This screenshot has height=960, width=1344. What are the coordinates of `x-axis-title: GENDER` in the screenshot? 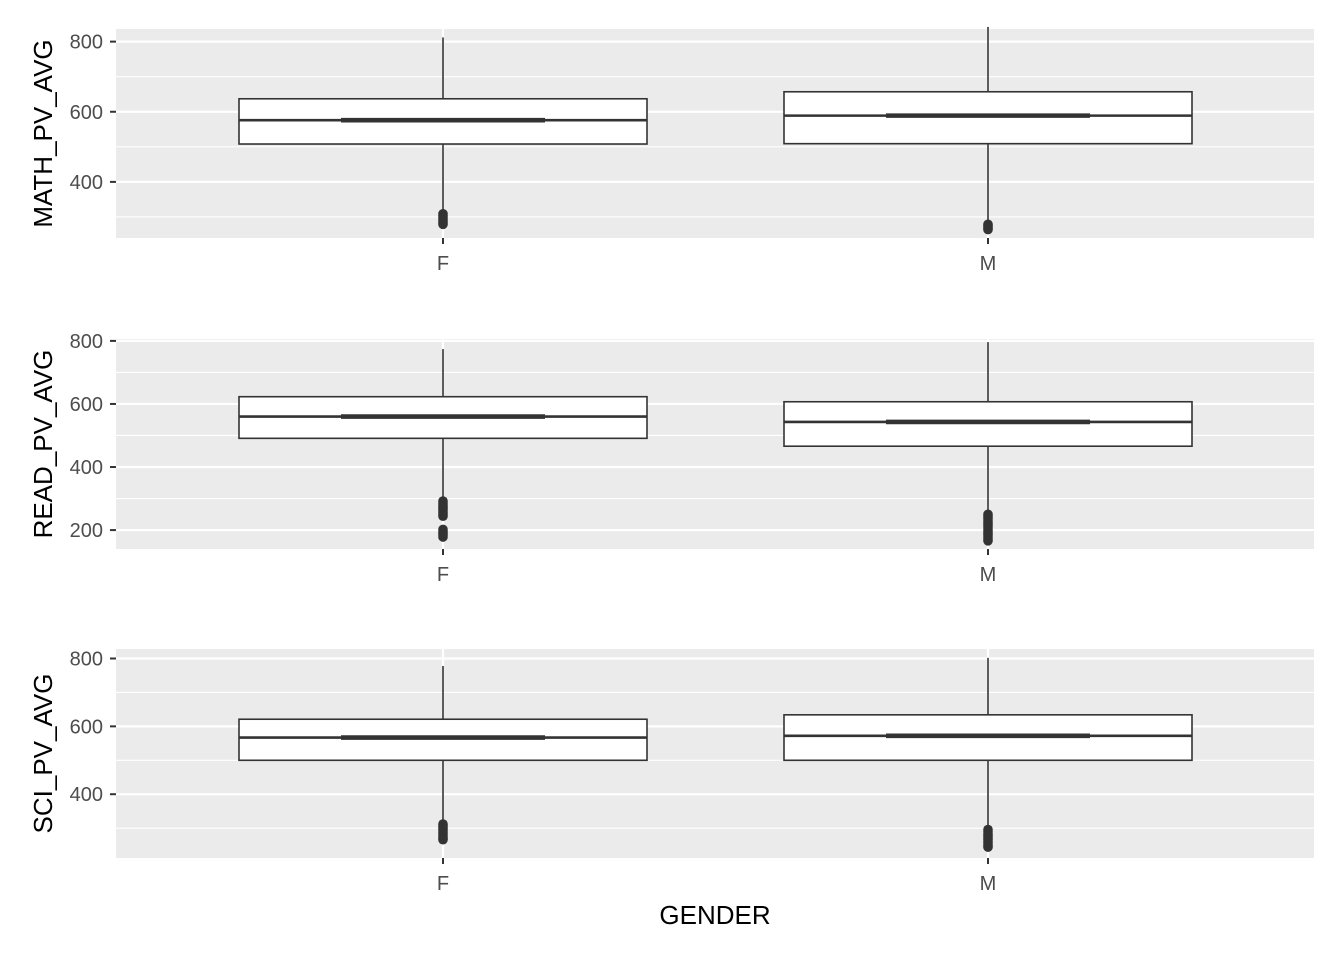 It's located at (714, 915).